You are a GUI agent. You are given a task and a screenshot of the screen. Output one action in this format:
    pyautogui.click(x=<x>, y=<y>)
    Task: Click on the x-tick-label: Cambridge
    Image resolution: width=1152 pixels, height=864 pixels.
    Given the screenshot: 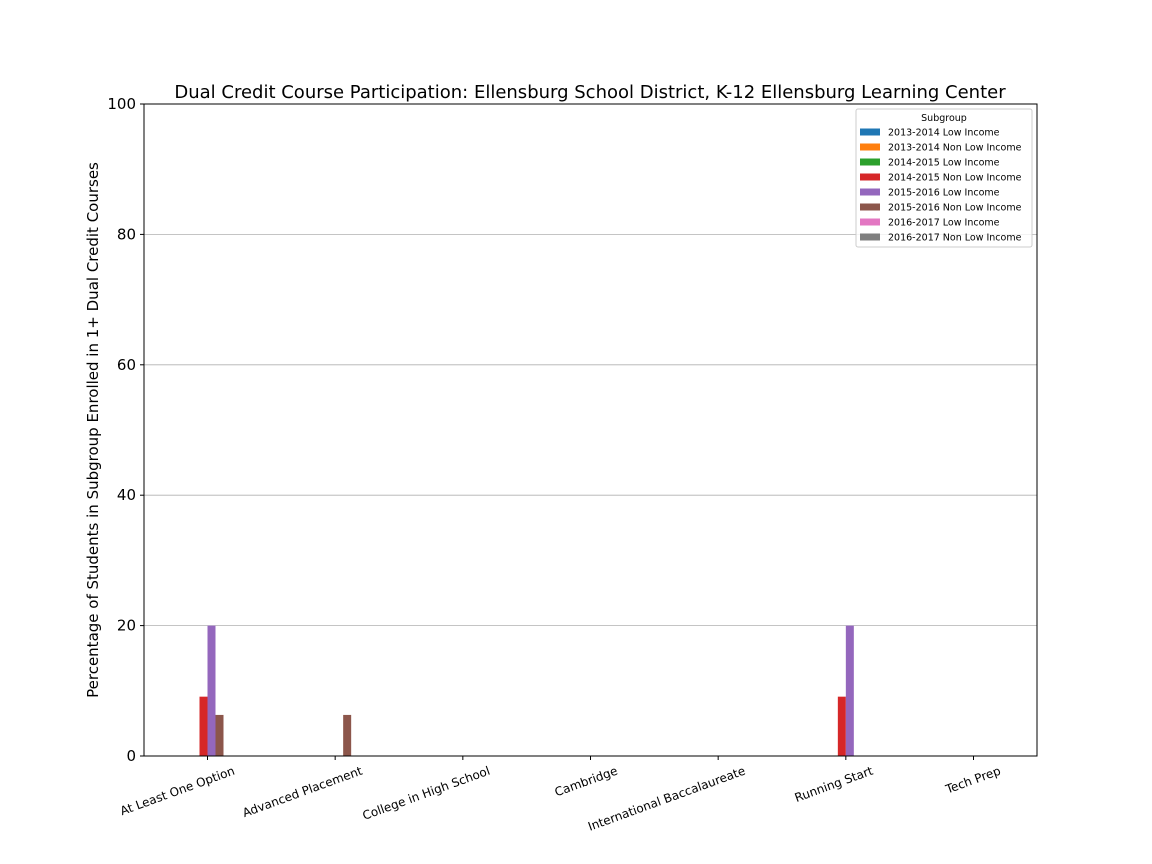 What is the action you would take?
    pyautogui.click(x=586, y=782)
    